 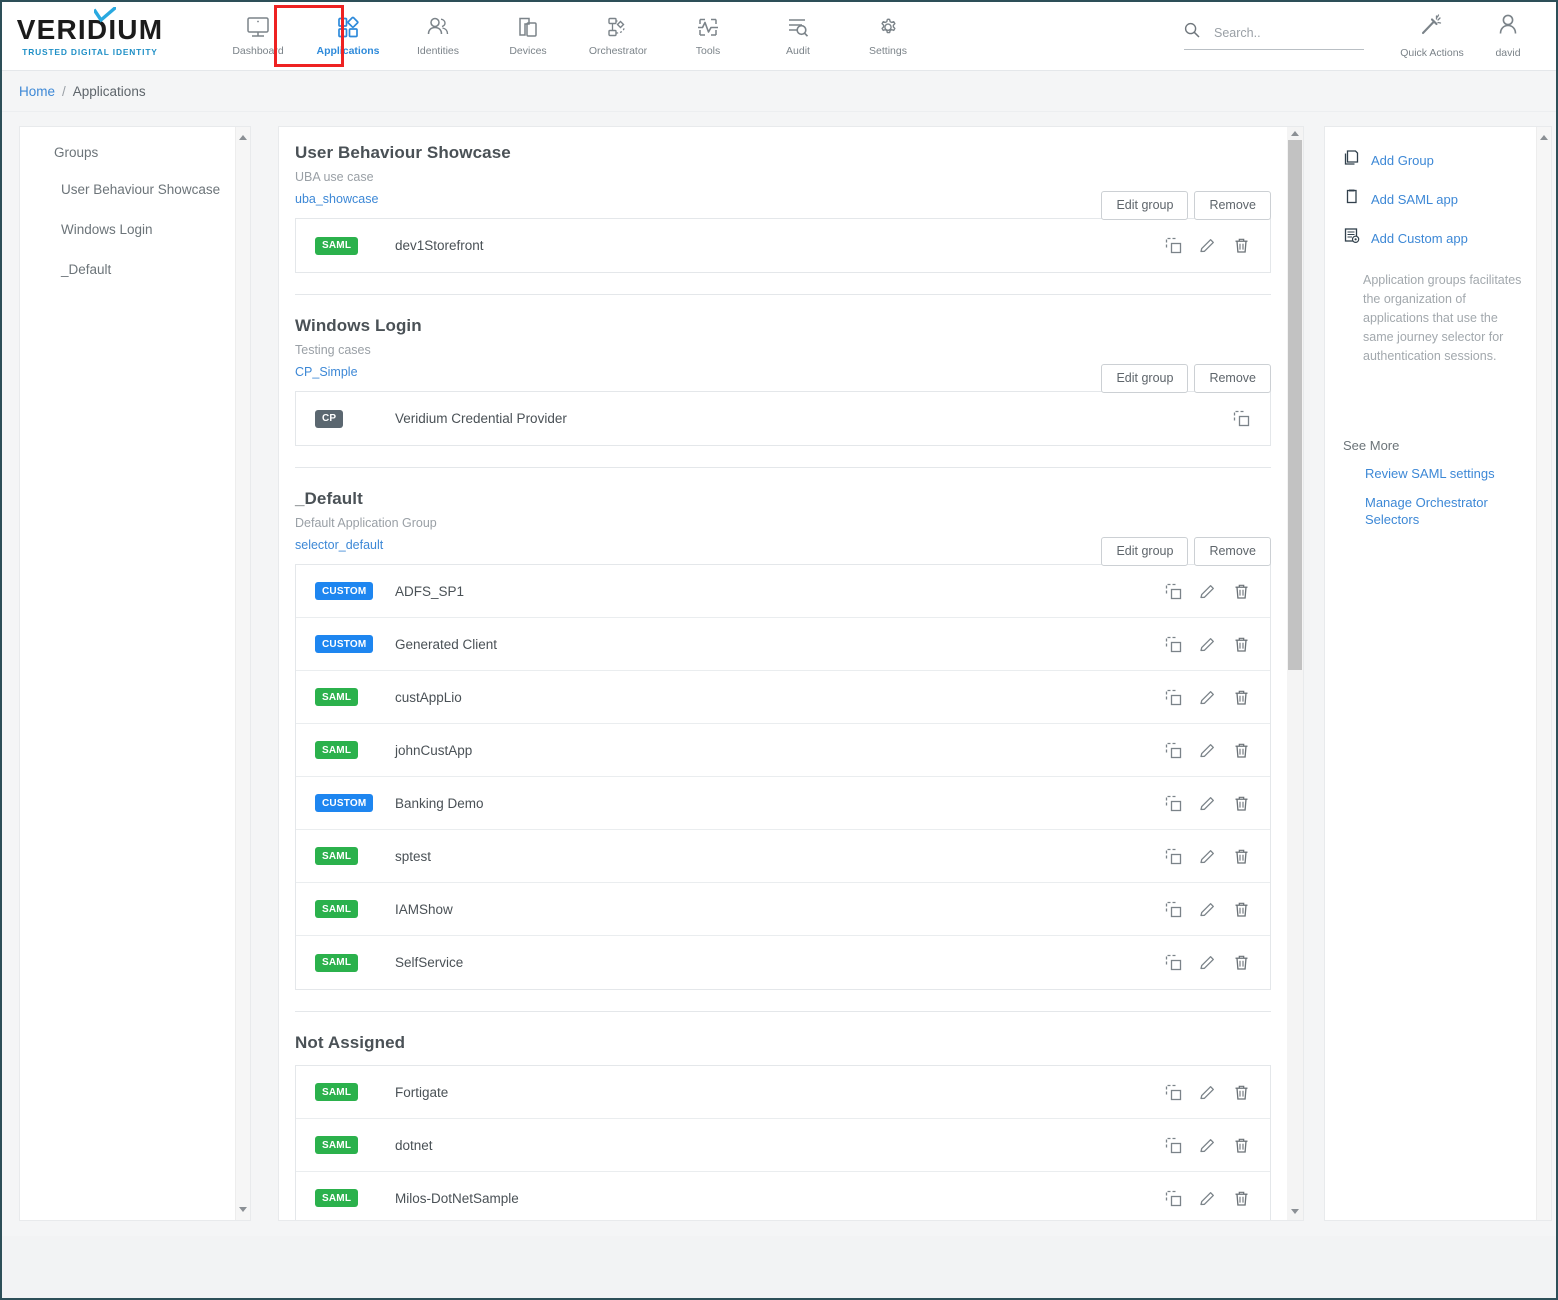 What do you see at coordinates (141, 189) in the screenshot?
I see `sidebar-item-user-behaviour-showcase: User Behaviour Showcase` at bounding box center [141, 189].